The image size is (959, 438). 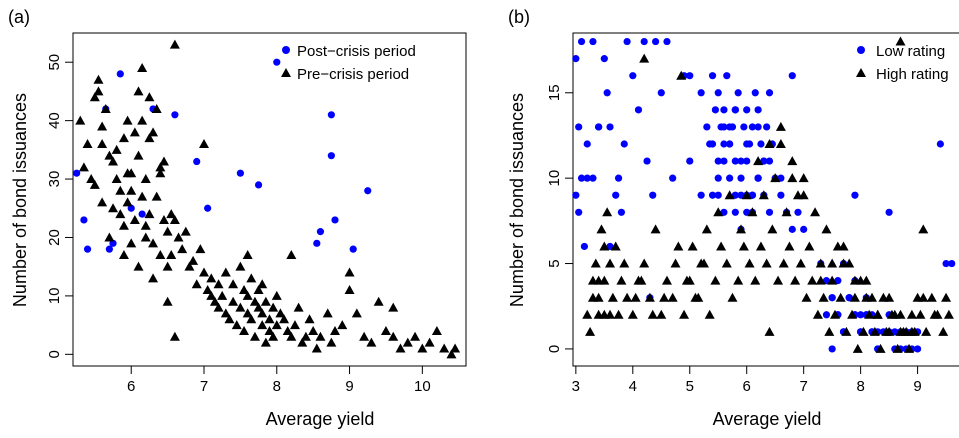 I want to click on y-tick-label: 15, so click(x=554, y=92).